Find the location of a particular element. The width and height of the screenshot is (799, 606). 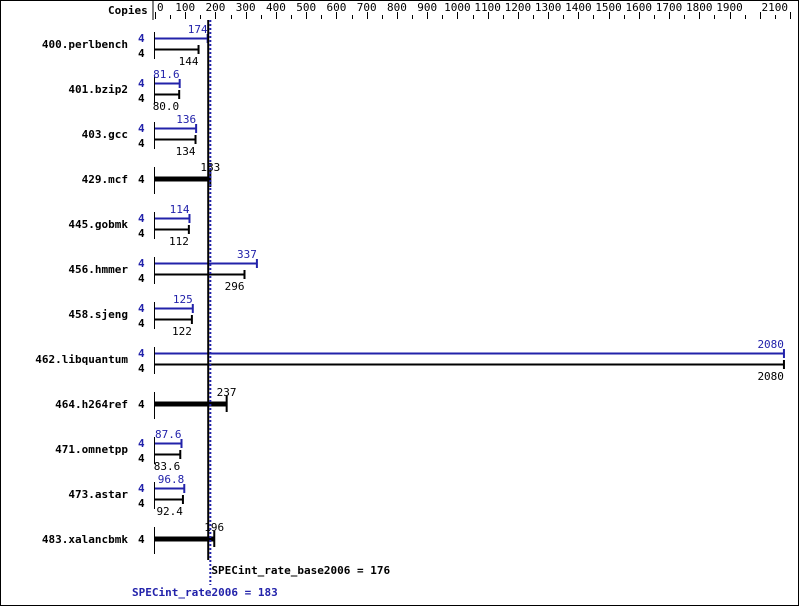

base-value-label: 183 is located at coordinates (210, 167).